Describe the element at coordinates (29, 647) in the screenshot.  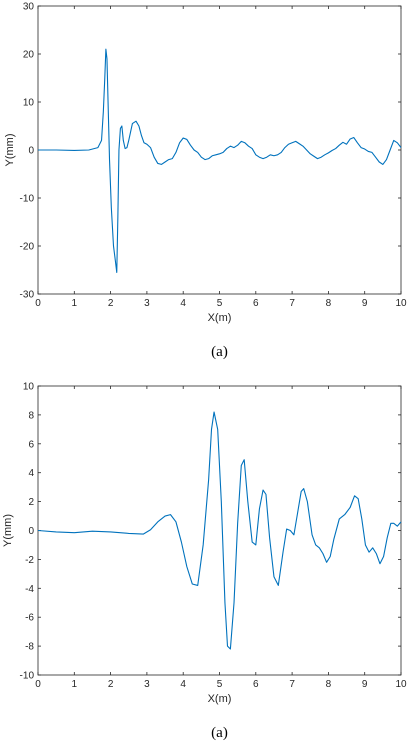
I see `y-tick-label: -8` at that location.